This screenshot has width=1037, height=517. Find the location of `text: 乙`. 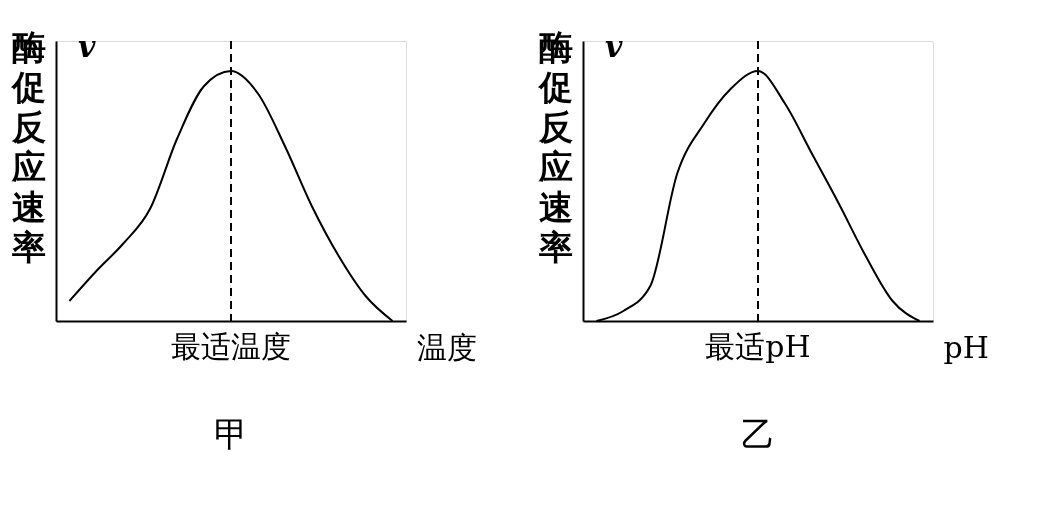

text: 乙 is located at coordinates (758, 434).